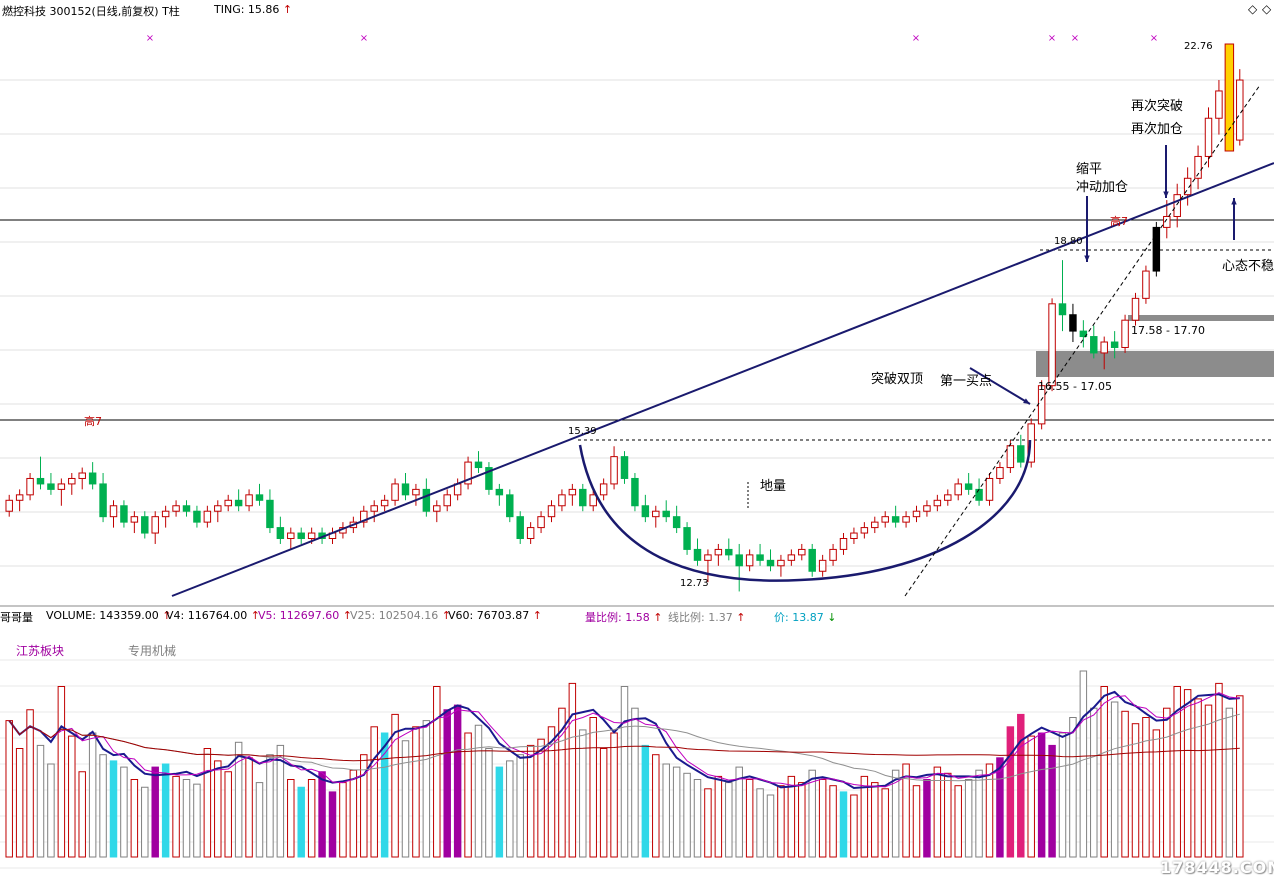 Image resolution: width=1274 pixels, height=896 pixels. Describe the element at coordinates (1229, 97) in the screenshot. I see `highlight-candle` at that location.